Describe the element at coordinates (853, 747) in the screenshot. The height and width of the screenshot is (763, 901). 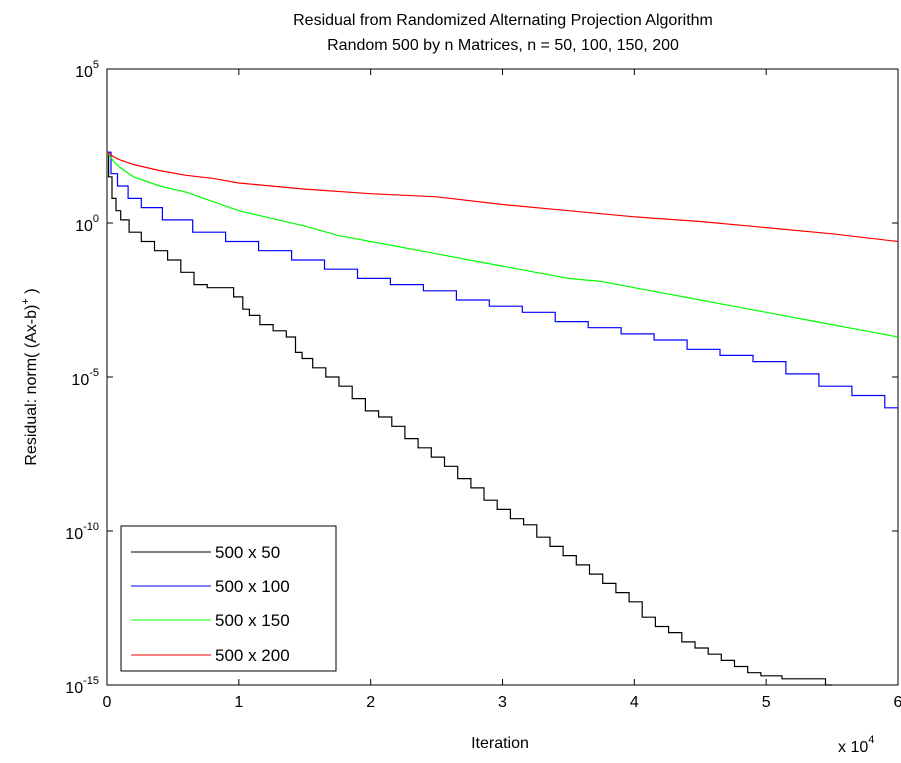
I see `x-multiplier-base: x 10` at that location.